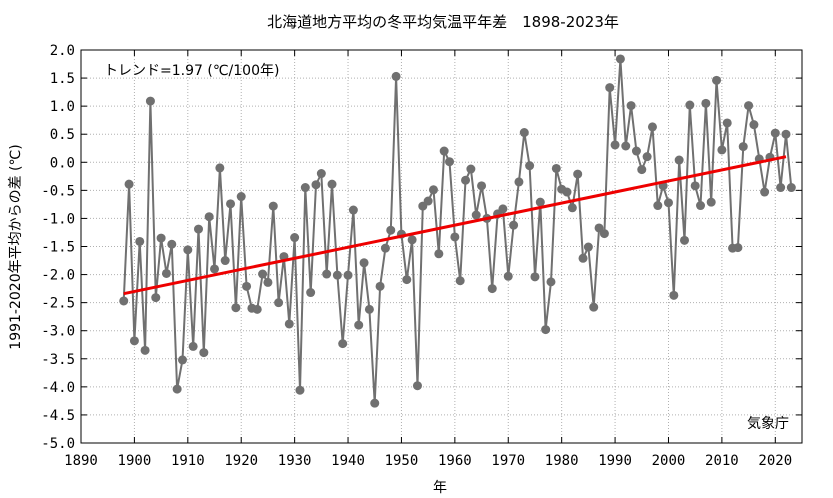 This screenshot has width=833, height=498. Describe the element at coordinates (508, 461) in the screenshot. I see `x-tick-label: 1970` at that location.